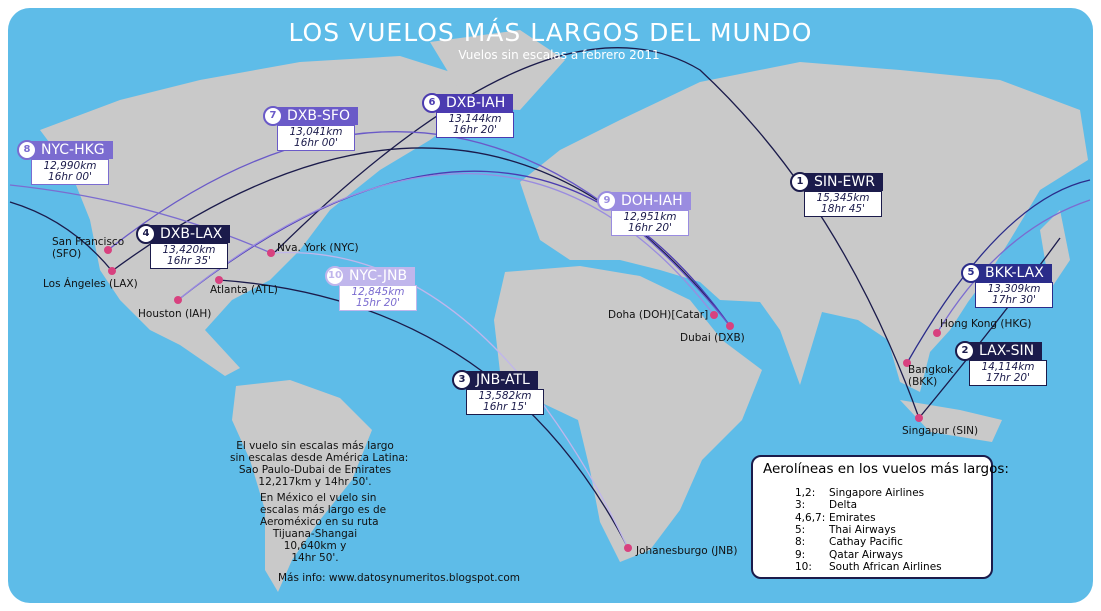 The width and height of the screenshot is (1101, 611). I want to click on legend-airline: Delta, so click(843, 505).